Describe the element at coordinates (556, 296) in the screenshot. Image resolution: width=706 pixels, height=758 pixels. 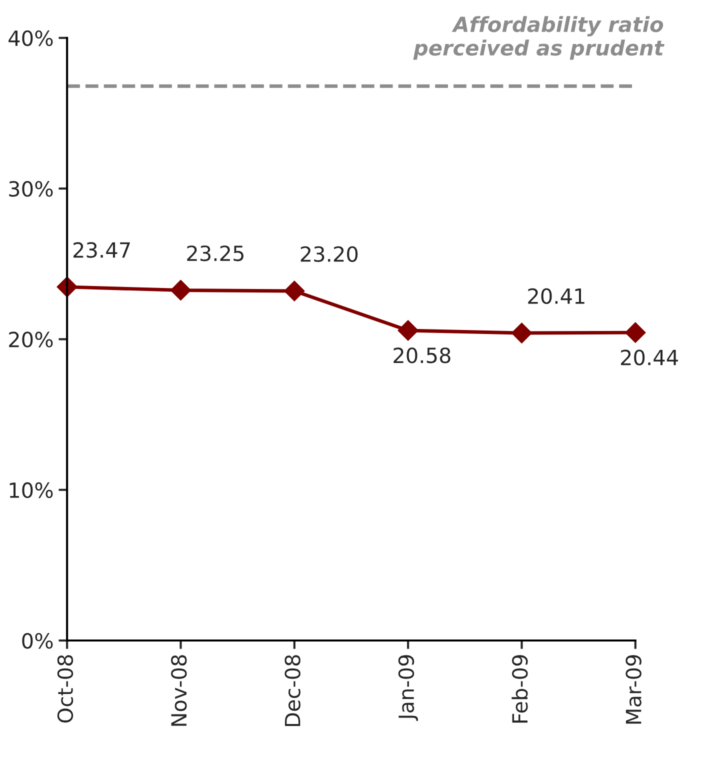
I see `data-label: 20.41` at that location.